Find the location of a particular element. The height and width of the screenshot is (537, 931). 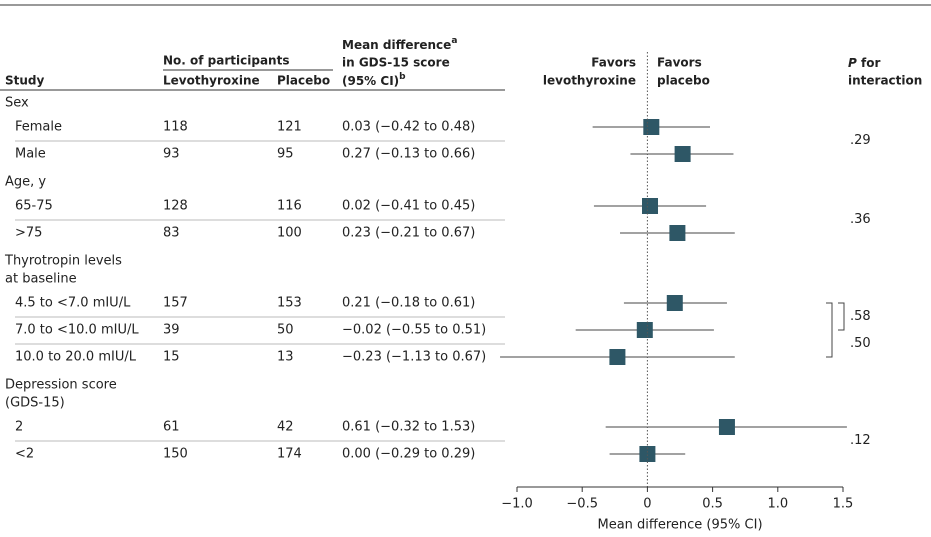

placebo-count: 42 is located at coordinates (285, 427).